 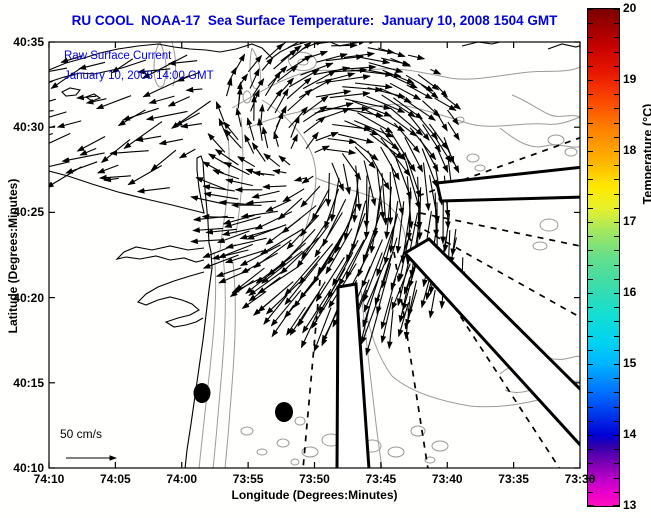 I want to click on x-tick-label: 73:35, so click(x=513, y=479).